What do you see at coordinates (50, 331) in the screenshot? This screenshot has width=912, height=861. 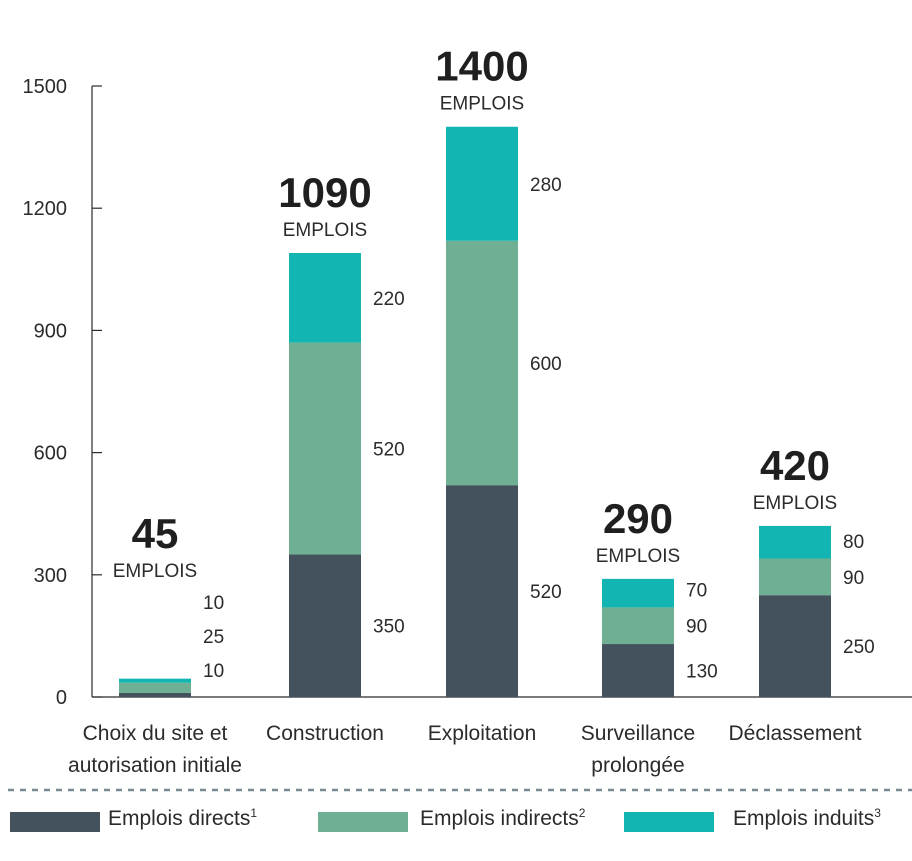 I see `y-tick-label: 900` at bounding box center [50, 331].